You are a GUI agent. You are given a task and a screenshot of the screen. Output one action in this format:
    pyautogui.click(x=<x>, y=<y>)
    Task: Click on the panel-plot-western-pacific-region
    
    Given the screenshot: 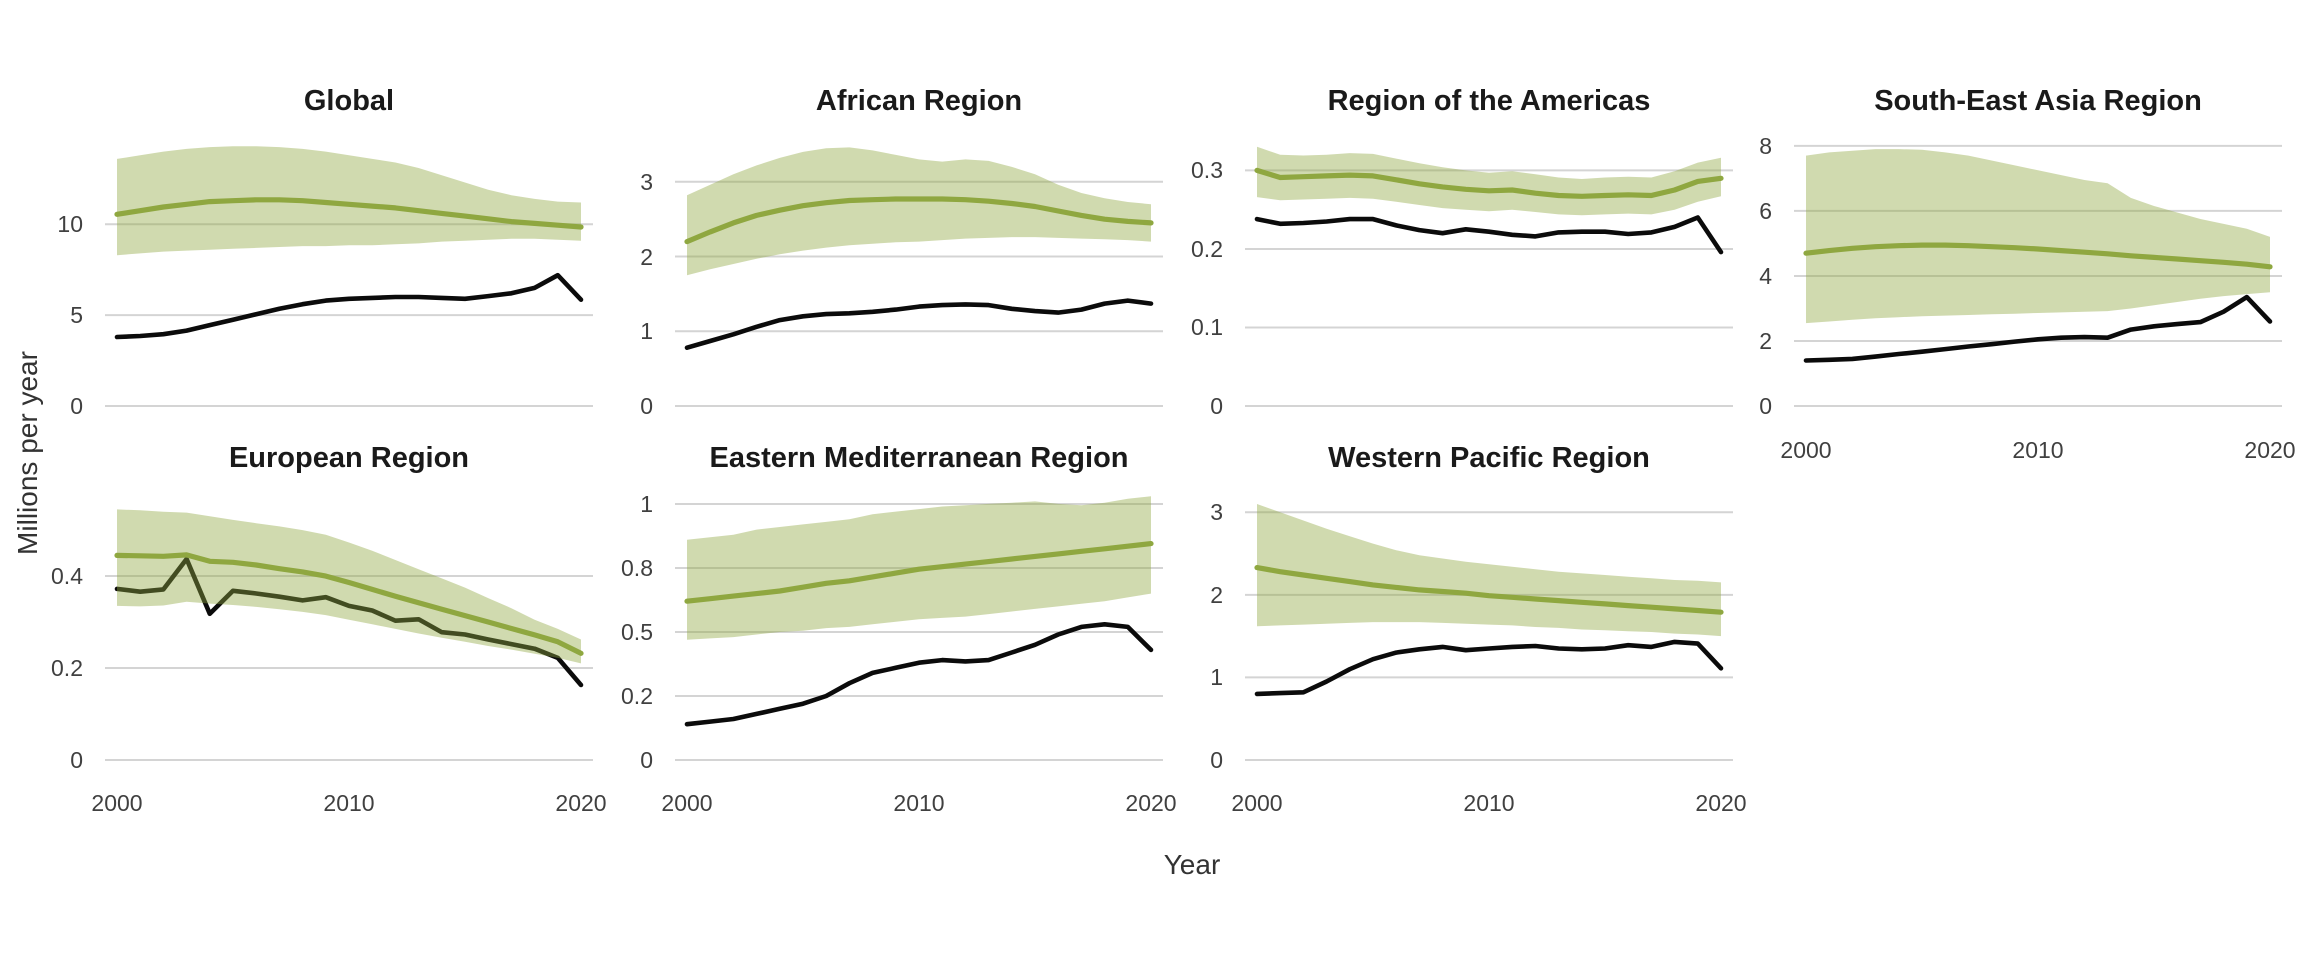 What is the action you would take?
    pyautogui.click(x=1489, y=632)
    